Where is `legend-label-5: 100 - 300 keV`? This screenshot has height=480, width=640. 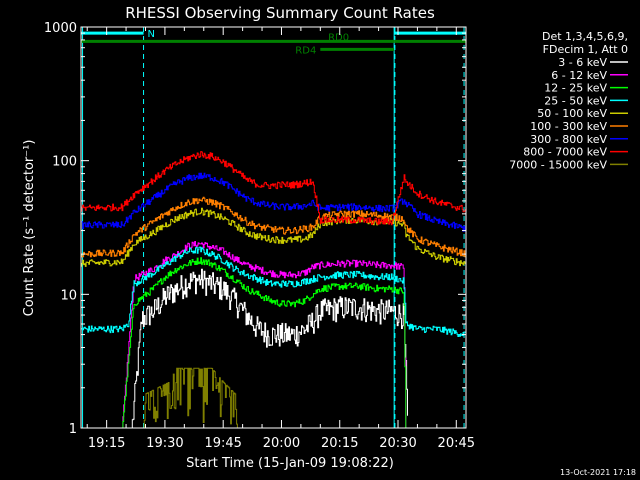
legend-label-5: 100 - 300 keV is located at coordinates (568, 126).